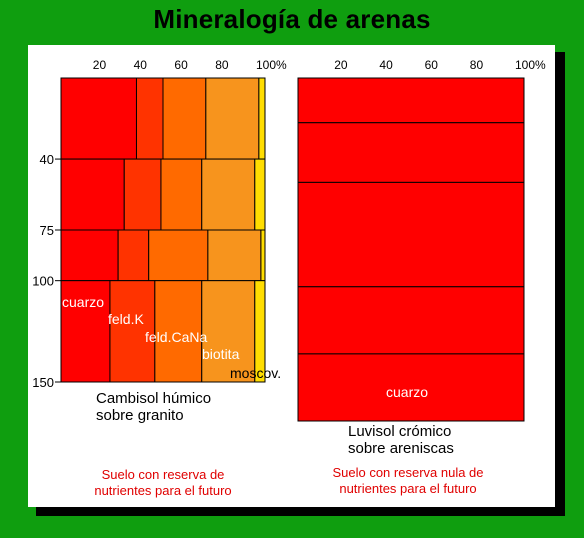  I want to click on right-top-tick-label: 20, so click(341, 65).